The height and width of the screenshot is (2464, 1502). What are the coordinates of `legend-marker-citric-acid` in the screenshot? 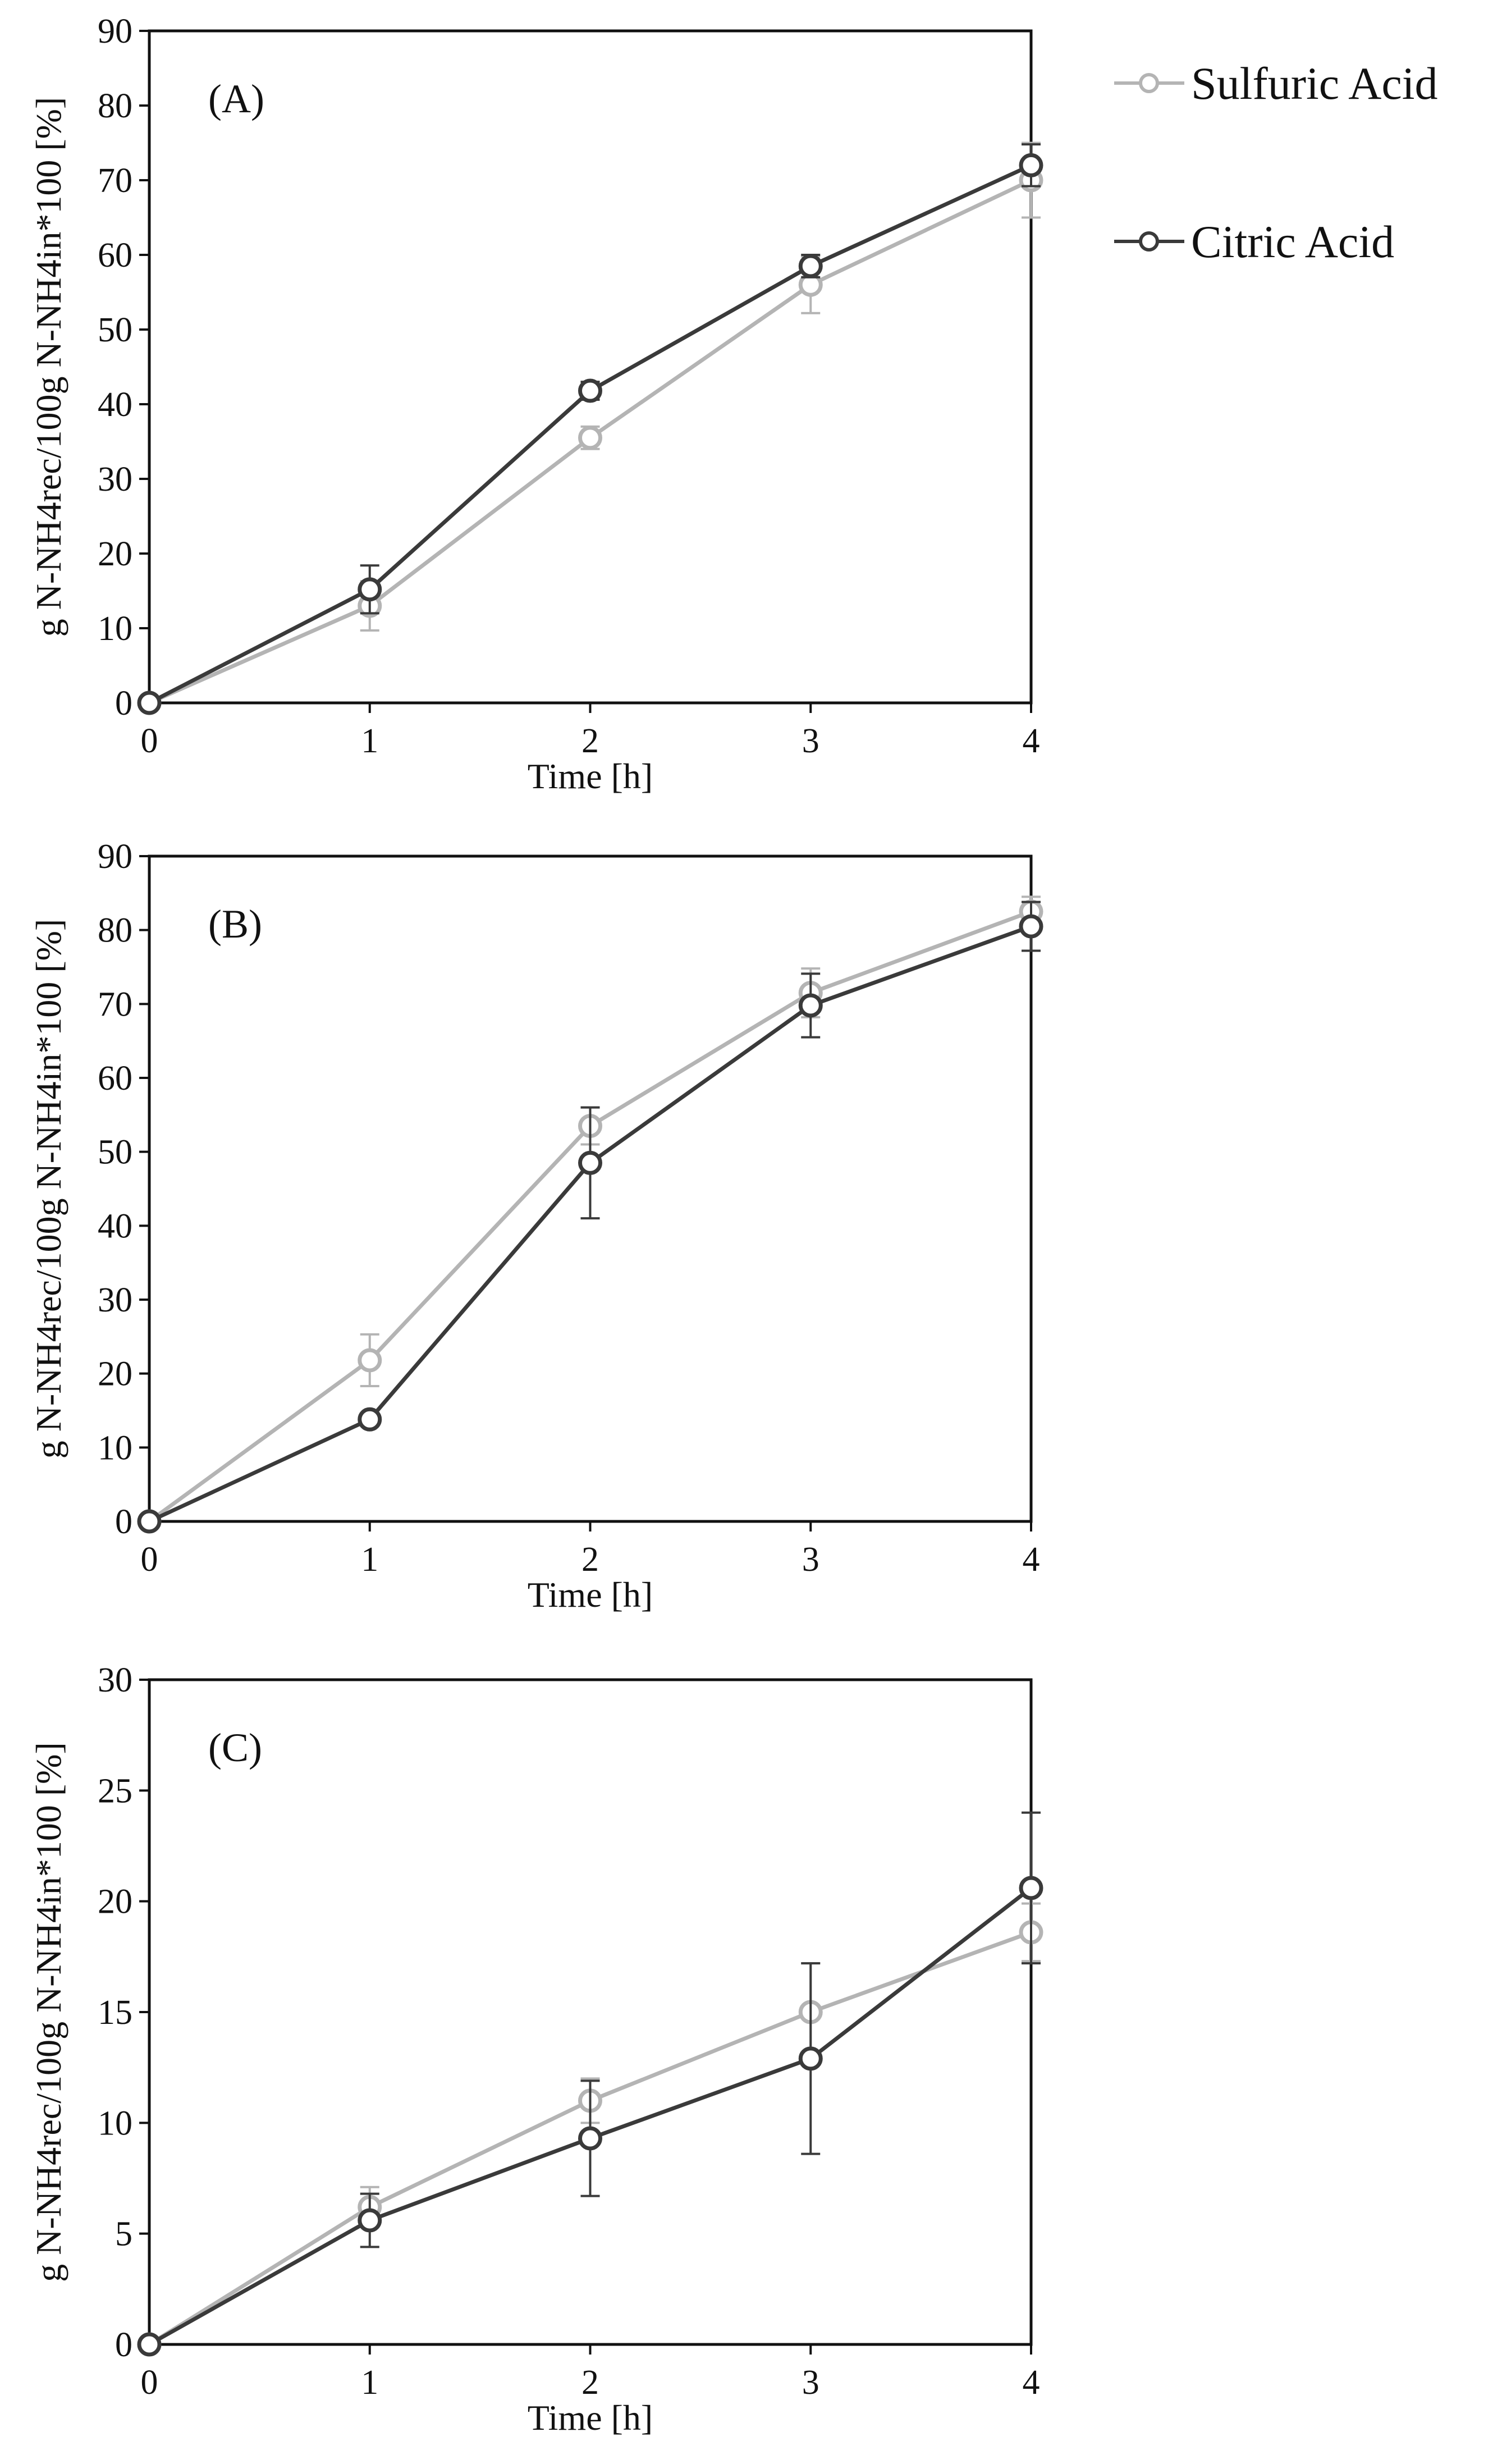 It's located at (1149, 241).